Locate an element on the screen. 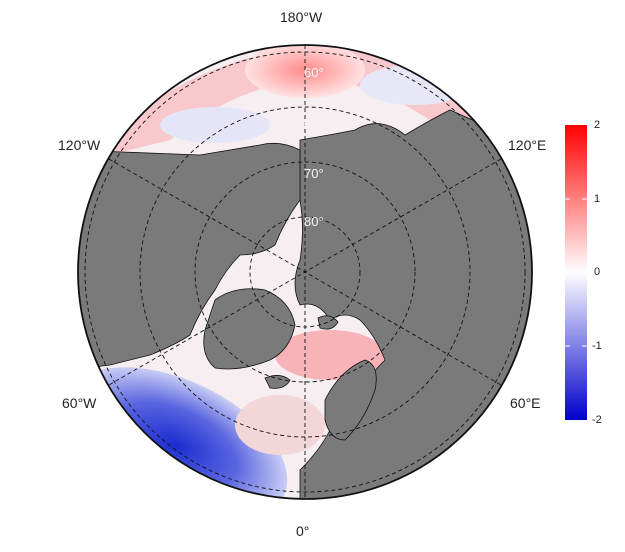  colorbar-tick-neg2: -2 is located at coordinates (597, 420).